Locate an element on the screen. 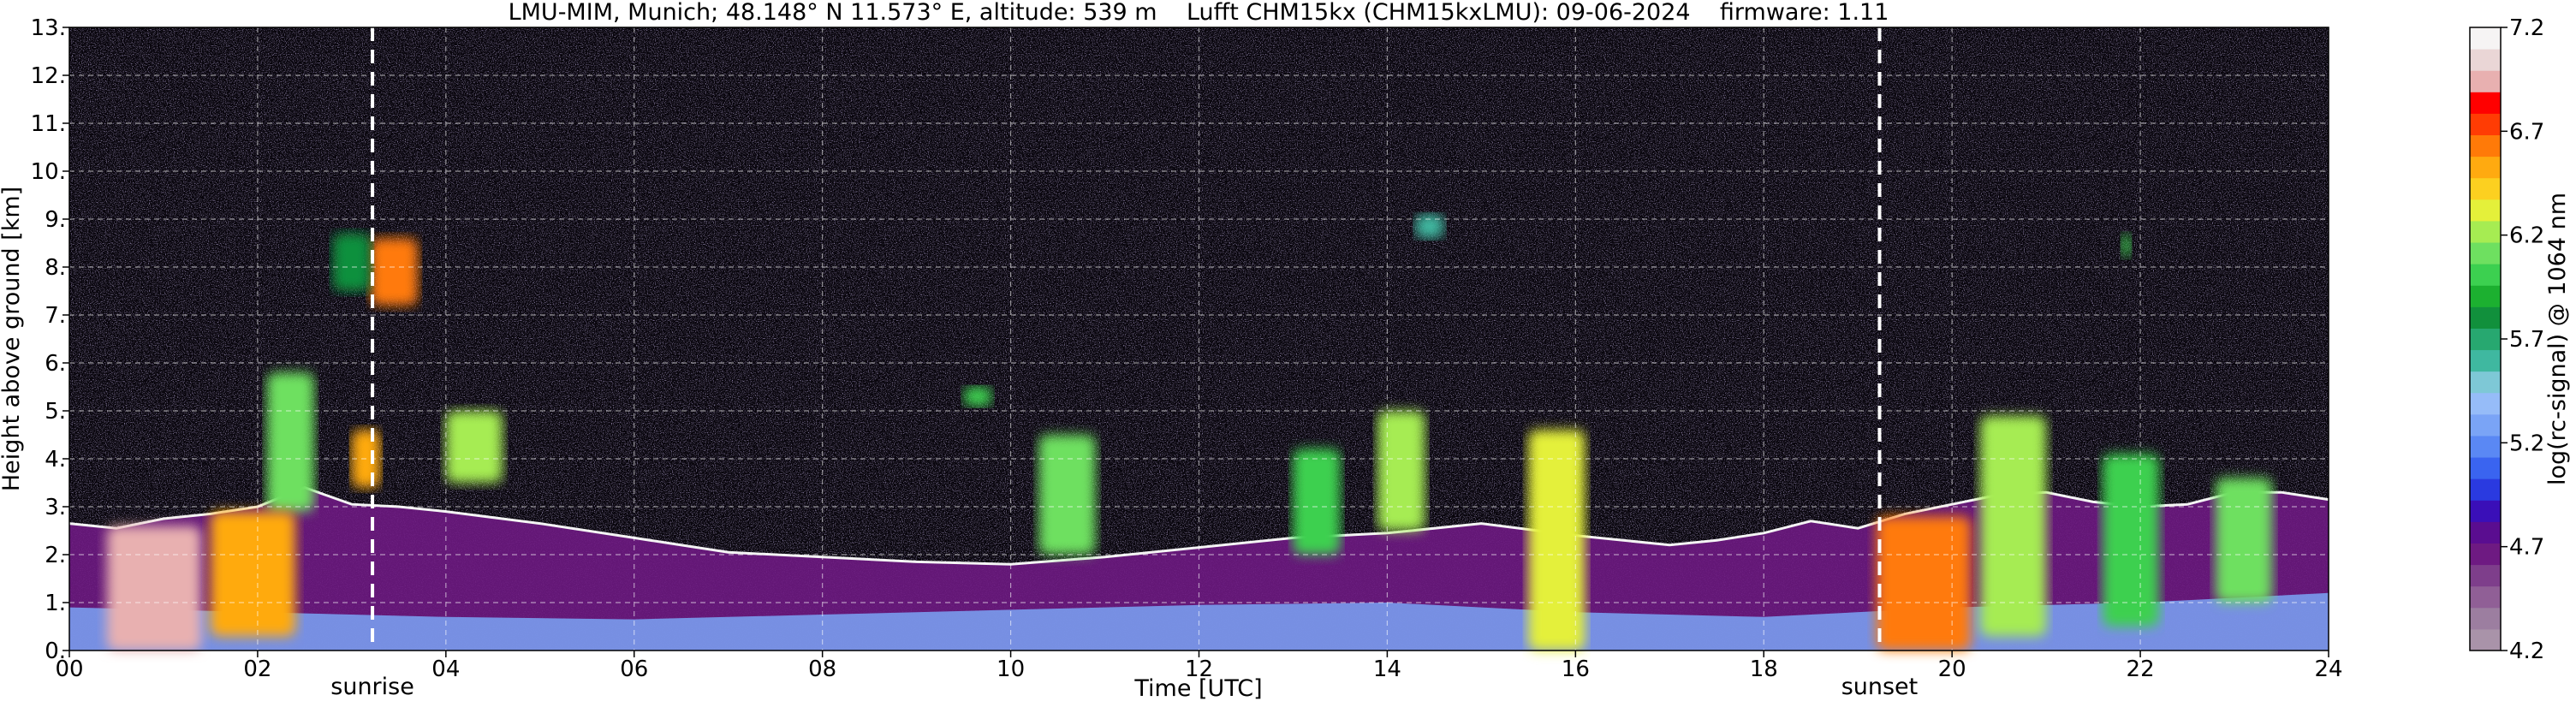 The width and height of the screenshot is (2576, 707). x-axis: 00 02 04 06 08 10 12 14 16 18 20 22 24 is located at coordinates (1199, 666).